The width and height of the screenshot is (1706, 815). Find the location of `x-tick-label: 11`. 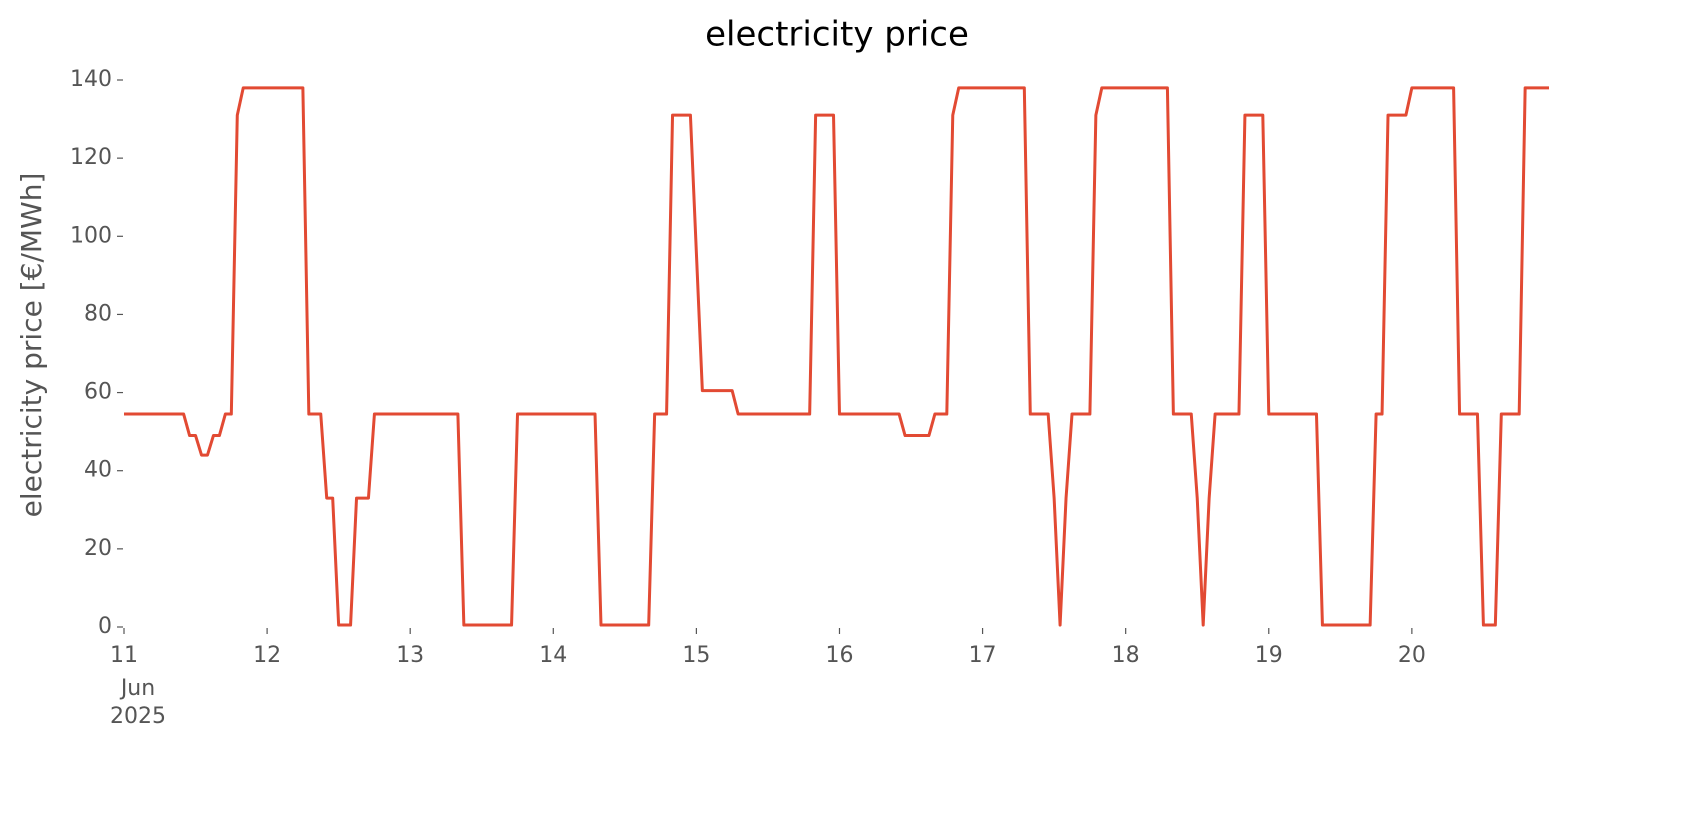

x-tick-label: 11 is located at coordinates (124, 655).